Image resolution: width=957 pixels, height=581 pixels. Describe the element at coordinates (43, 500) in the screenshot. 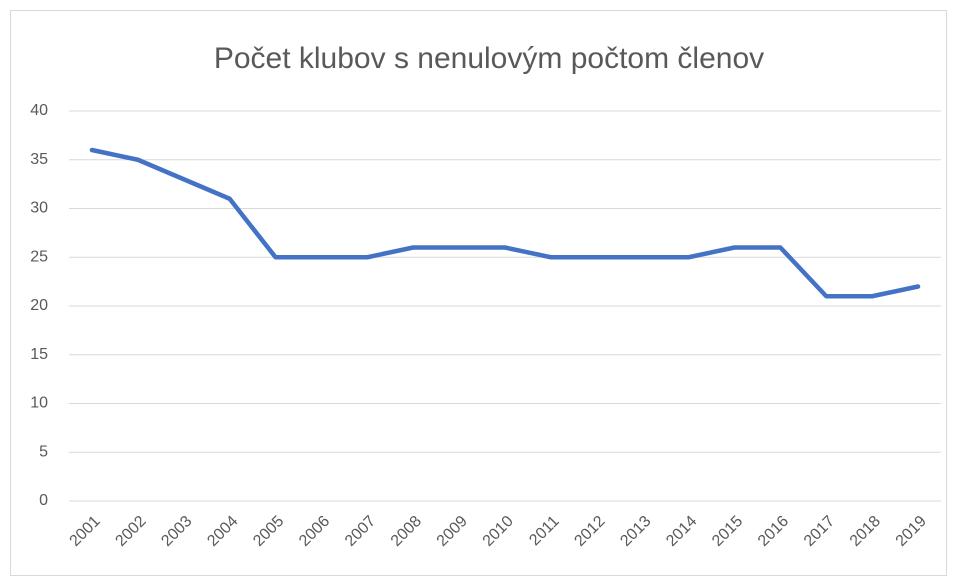

I see `y-tick-label: 0` at that location.